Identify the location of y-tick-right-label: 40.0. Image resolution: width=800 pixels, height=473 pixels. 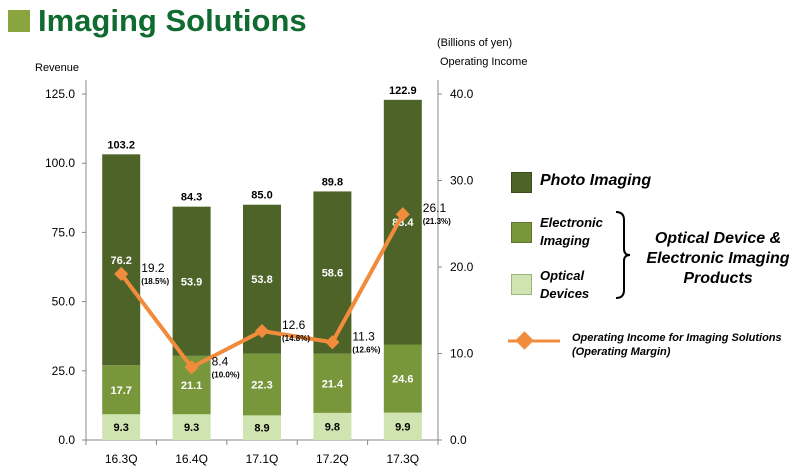
(462, 94).